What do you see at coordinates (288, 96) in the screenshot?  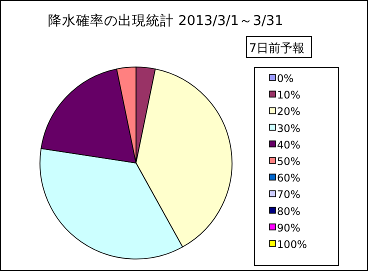 I see `legend-label: 10%` at bounding box center [288, 96].